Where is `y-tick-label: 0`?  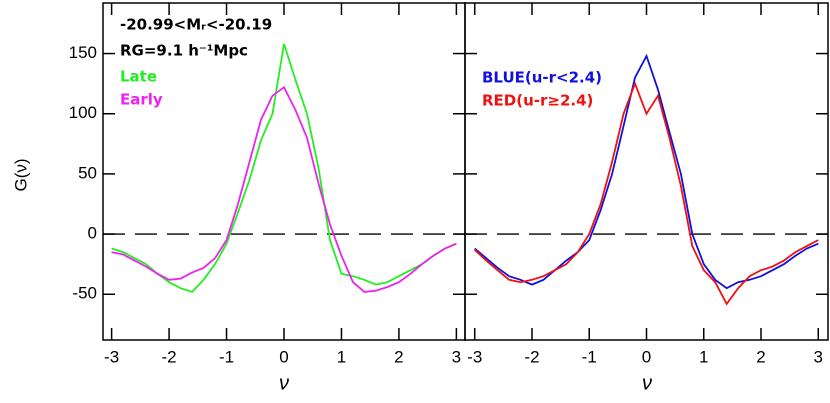
y-tick-label: 0 is located at coordinates (92, 233).